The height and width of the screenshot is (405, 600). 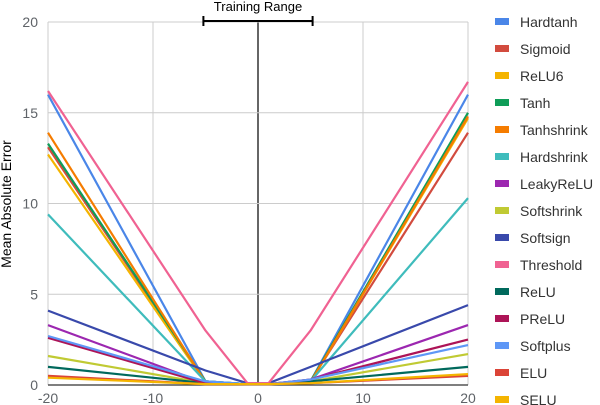 What do you see at coordinates (7, 204) in the screenshot?
I see `y-axis-label: Mean Absolute Error` at bounding box center [7, 204].